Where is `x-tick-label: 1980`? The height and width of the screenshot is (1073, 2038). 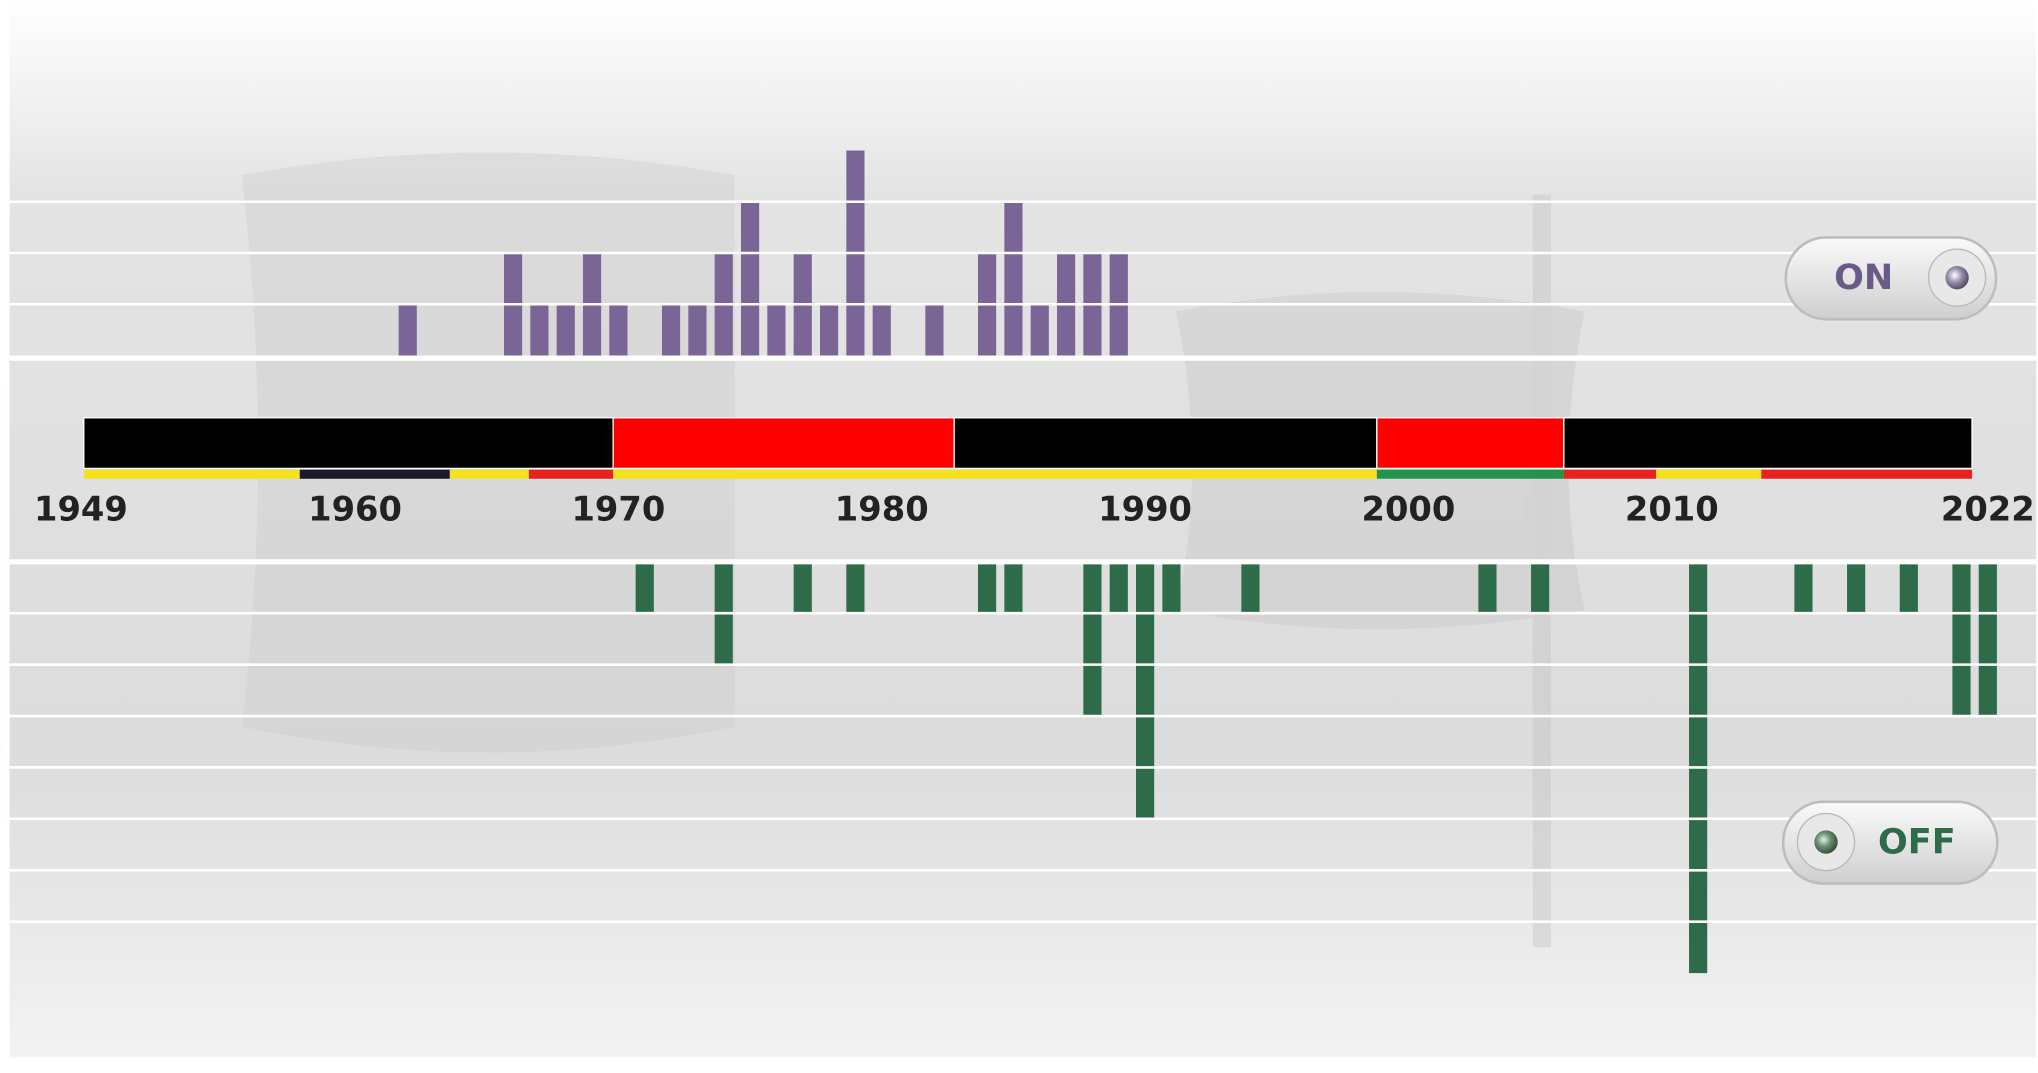
x-tick-label: 1980 is located at coordinates (882, 509).